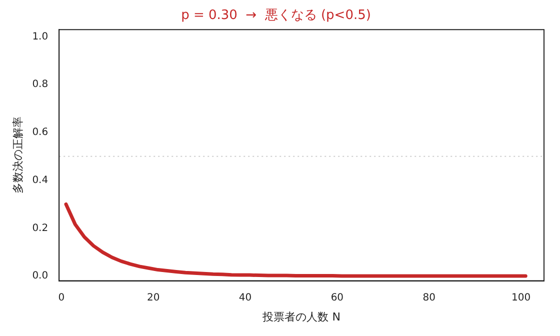  Describe the element at coordinates (40, 276) in the screenshot. I see `y-tick-label: 0.0` at that location.